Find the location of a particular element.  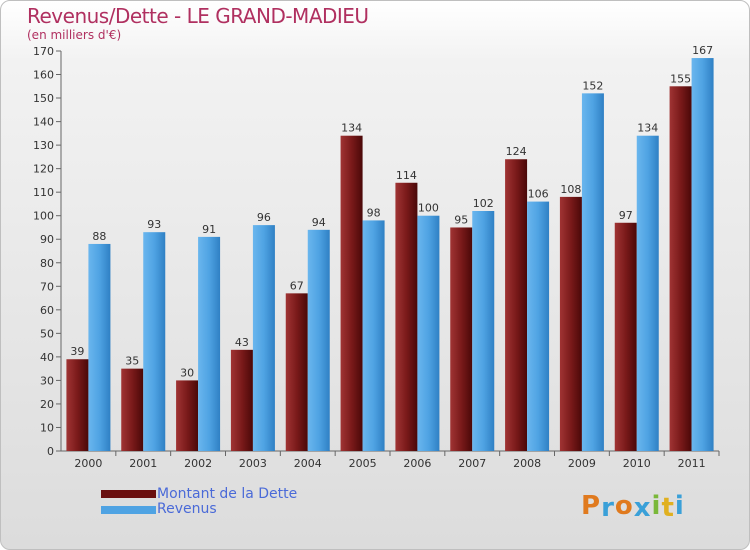

y-tick-label: 120 is located at coordinates (43, 169).